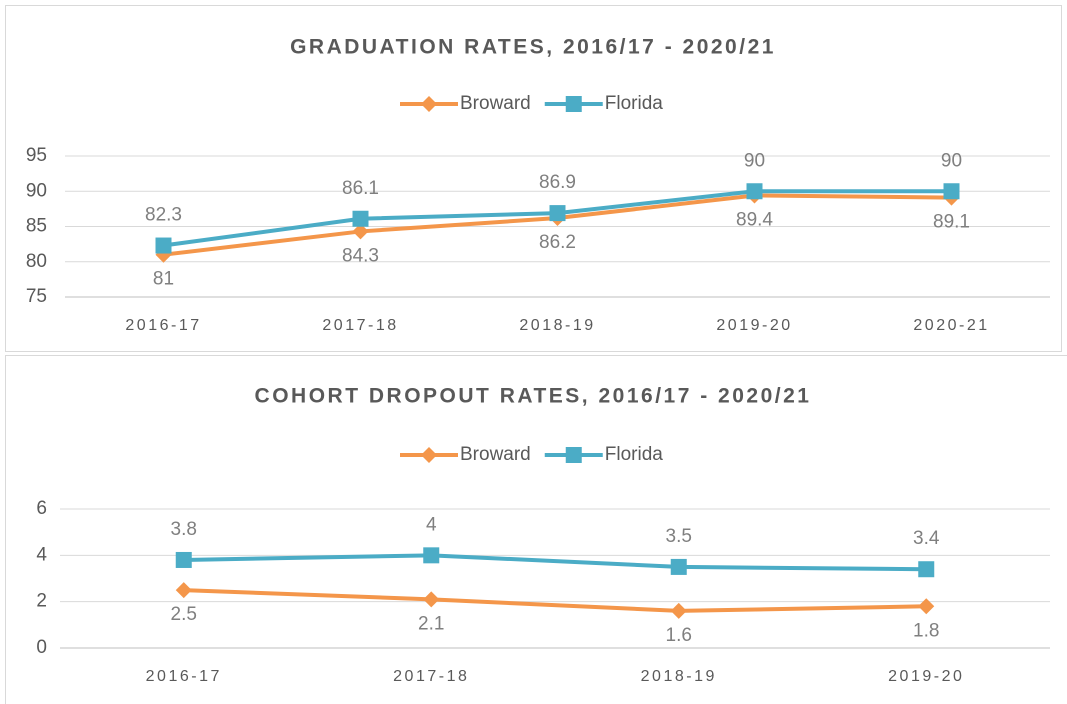  Describe the element at coordinates (36, 296) in the screenshot. I see `y-tick-label: 75` at that location.